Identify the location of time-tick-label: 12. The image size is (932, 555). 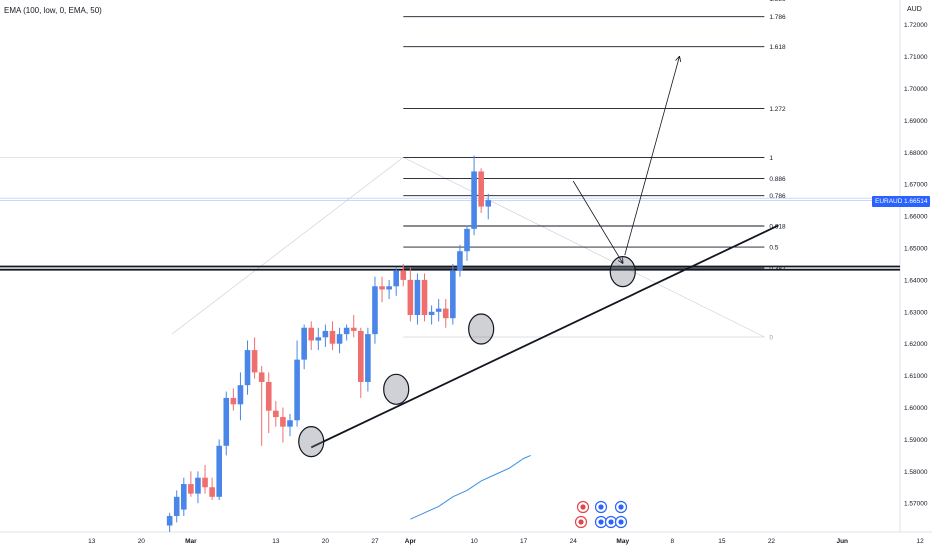
(921, 541).